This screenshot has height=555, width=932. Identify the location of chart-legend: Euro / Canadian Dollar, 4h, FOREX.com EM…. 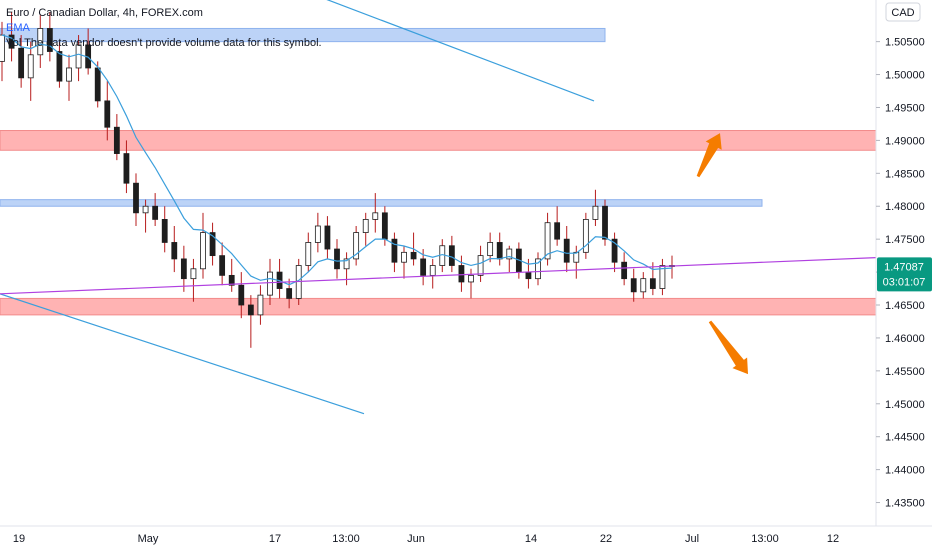
(164, 28).